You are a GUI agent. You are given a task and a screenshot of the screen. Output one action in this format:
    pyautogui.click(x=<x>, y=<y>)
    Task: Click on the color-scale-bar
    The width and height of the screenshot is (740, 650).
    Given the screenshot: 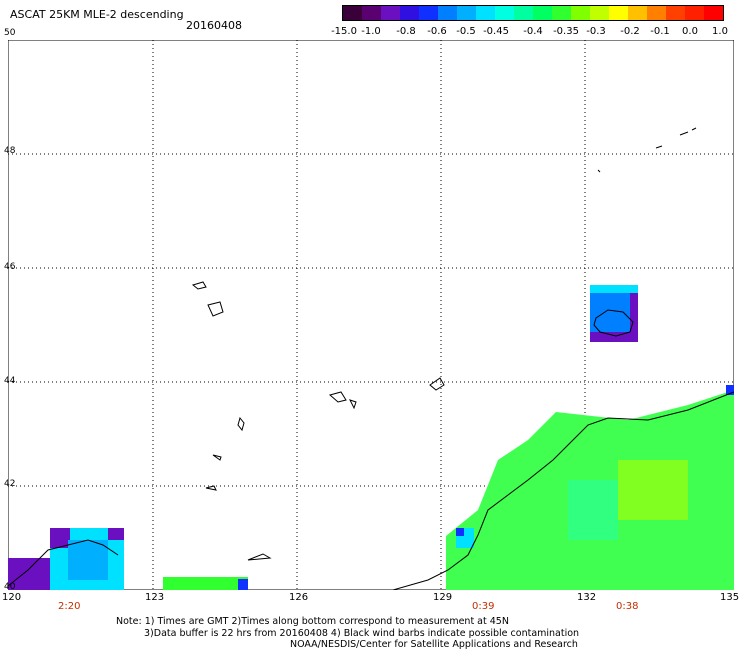 What is the action you would take?
    pyautogui.click(x=533, y=13)
    